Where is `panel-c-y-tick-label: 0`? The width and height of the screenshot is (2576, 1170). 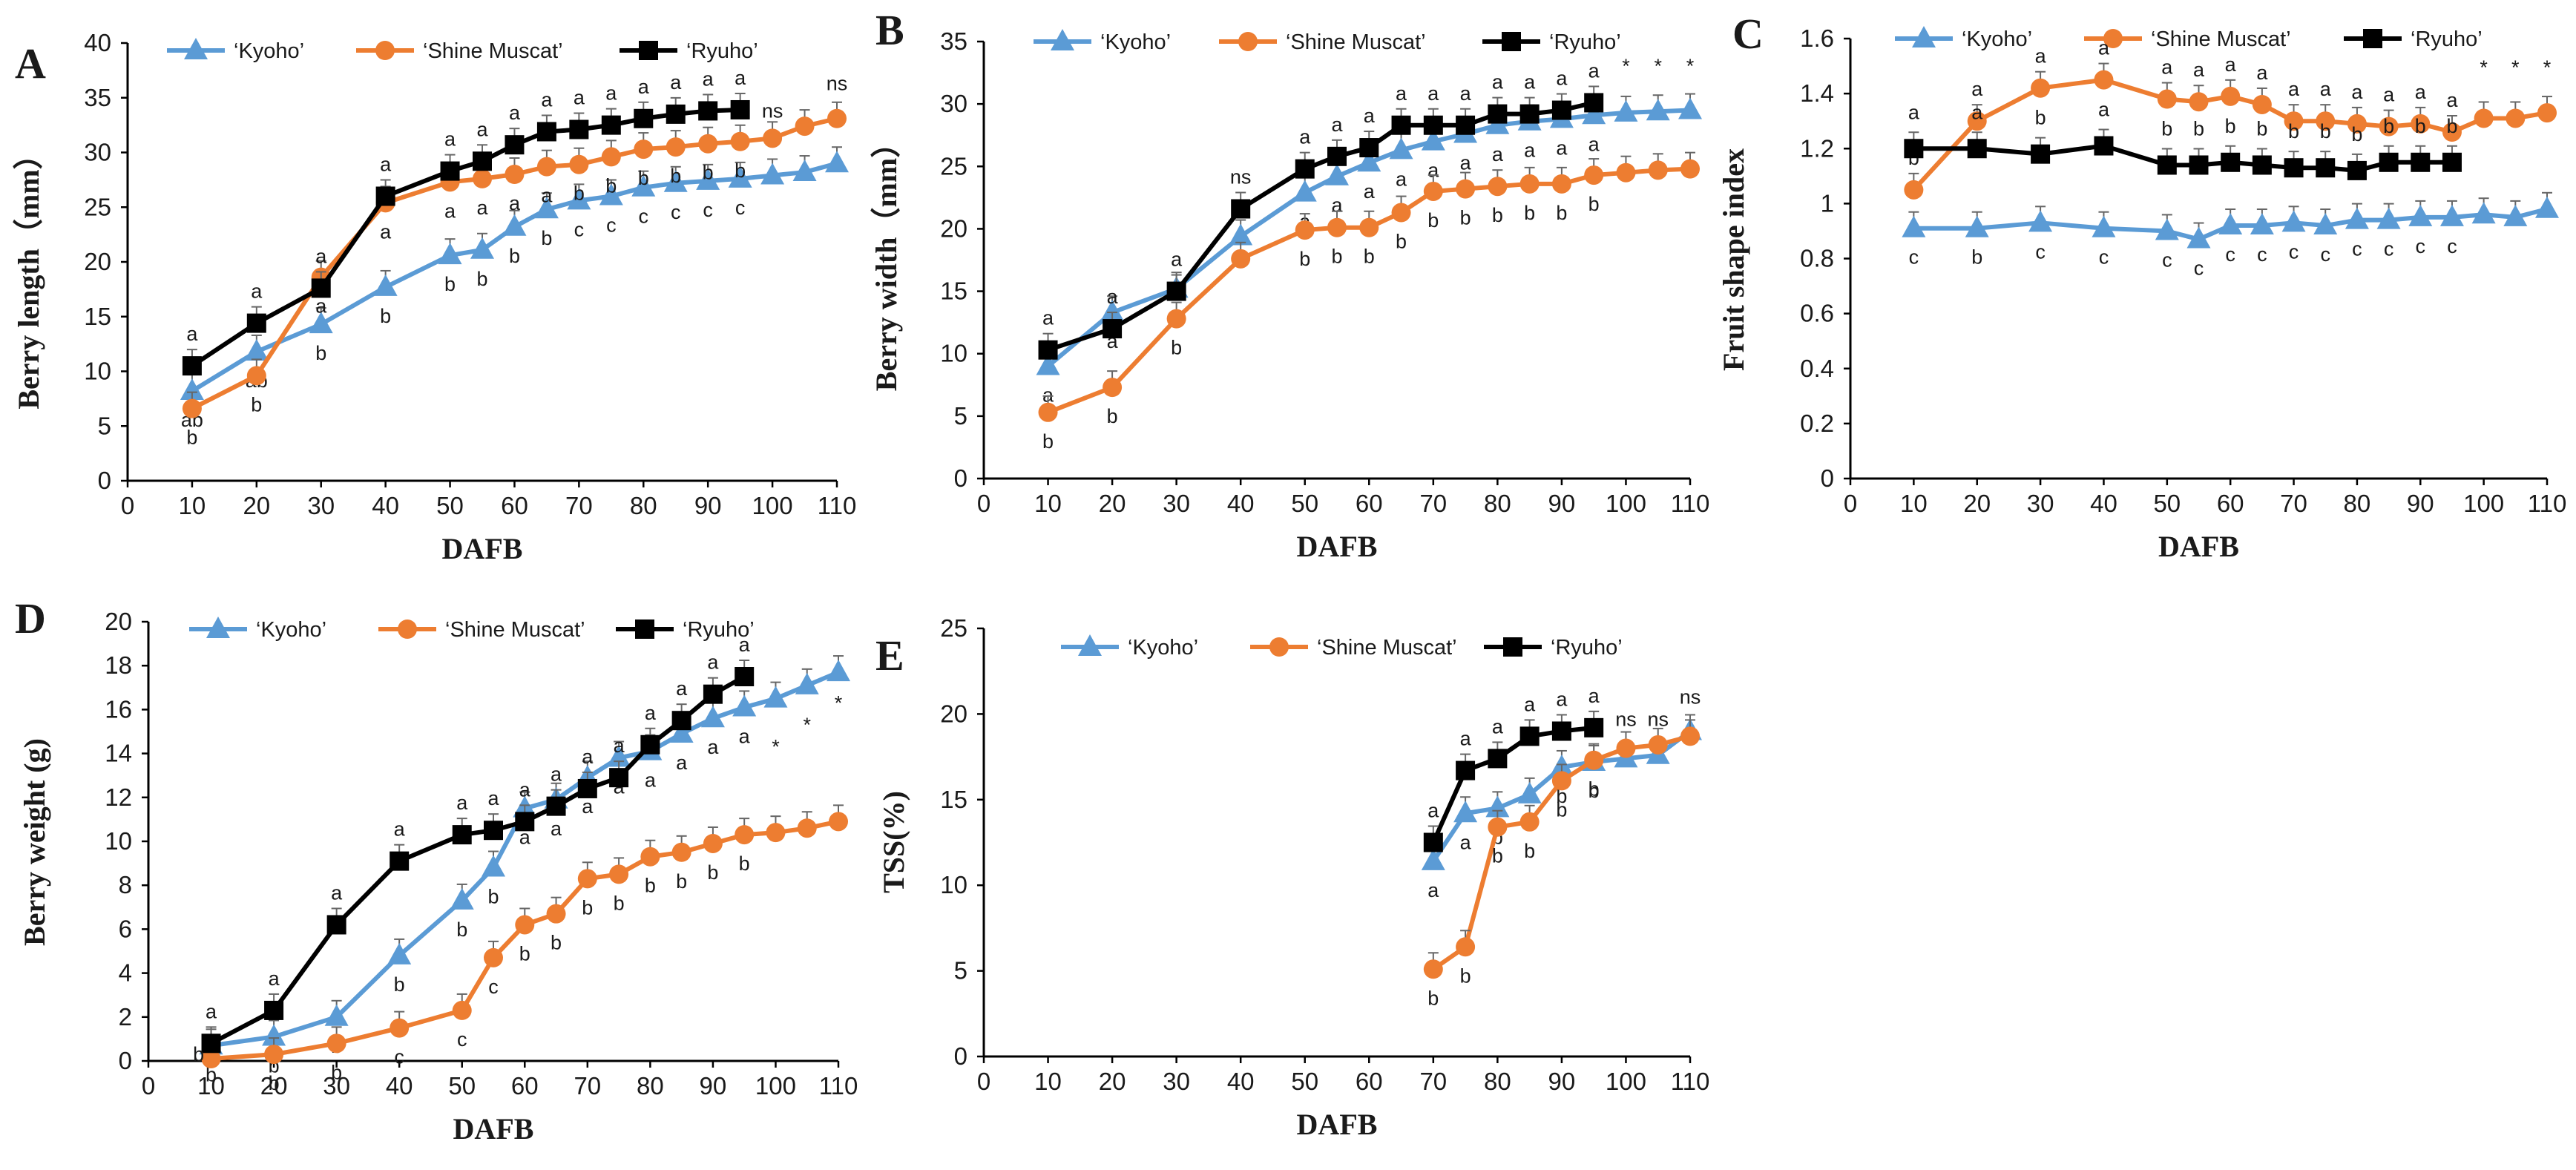
panel-c-y-tick-label: 0 is located at coordinates (1827, 478).